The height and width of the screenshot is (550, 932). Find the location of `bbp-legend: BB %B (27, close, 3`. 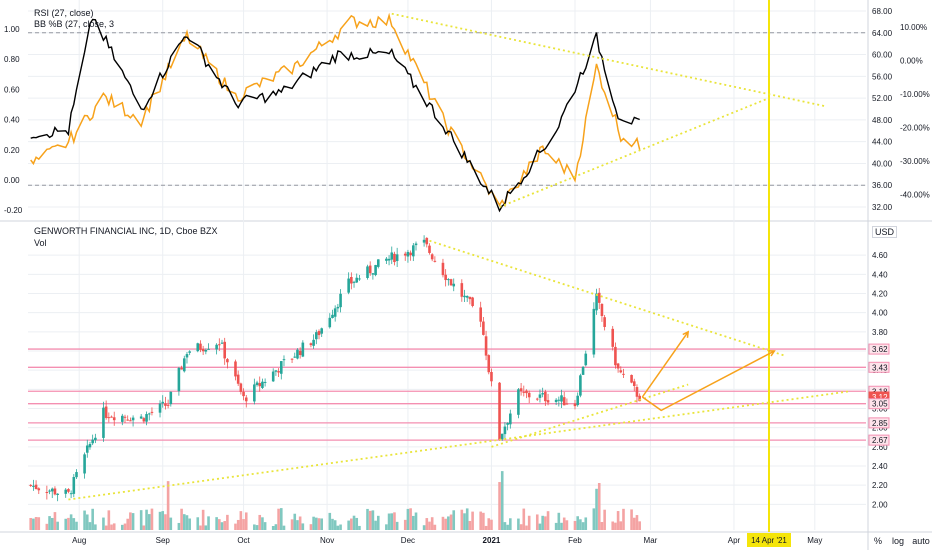

bbp-legend: BB %B (27, close, 3 is located at coordinates (74, 24).